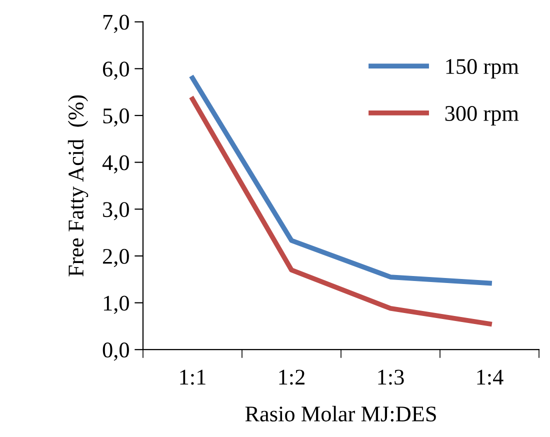 The image size is (550, 437). I want to click on x-tick-label: 1:3, so click(391, 377).